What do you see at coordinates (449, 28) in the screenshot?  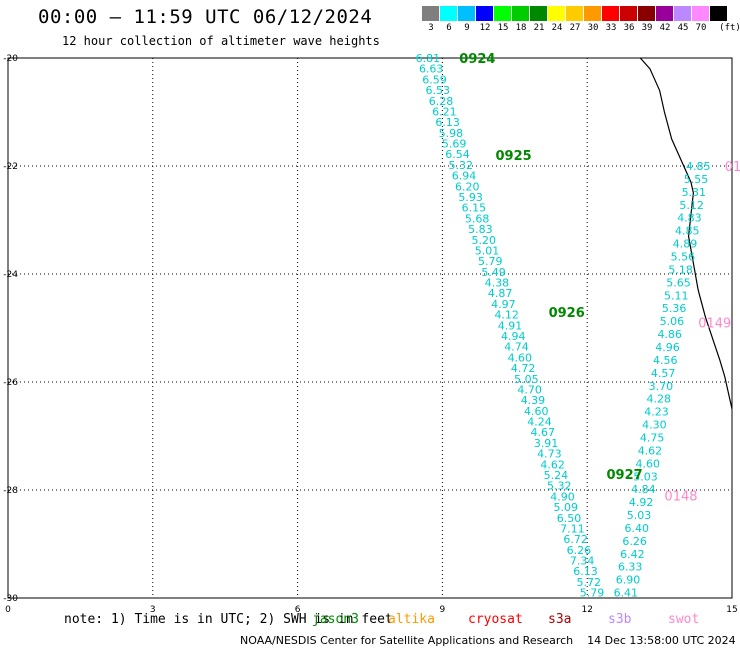 I see `legend-label: 6` at bounding box center [449, 28].